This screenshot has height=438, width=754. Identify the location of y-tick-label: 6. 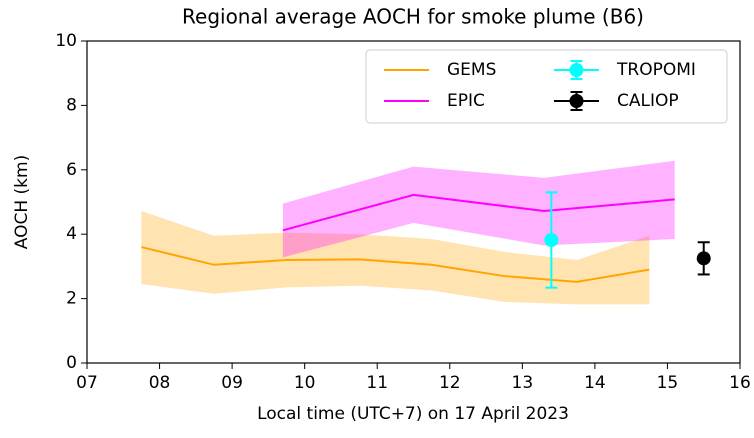
(71, 170).